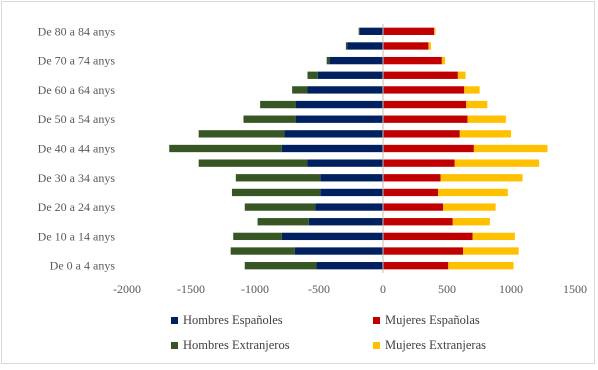  Describe the element at coordinates (425, 104) in the screenshot. I see `bar-mujeres-españolas-11` at that location.